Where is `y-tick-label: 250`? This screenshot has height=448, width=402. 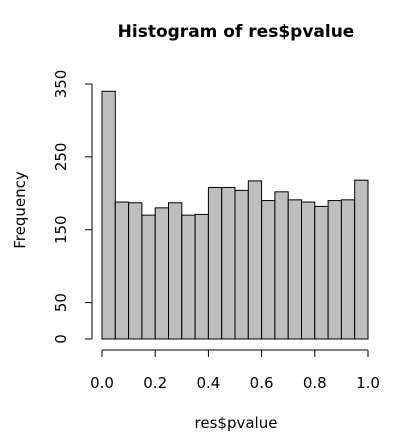
y-tick-label: 250 is located at coordinates (61, 157).